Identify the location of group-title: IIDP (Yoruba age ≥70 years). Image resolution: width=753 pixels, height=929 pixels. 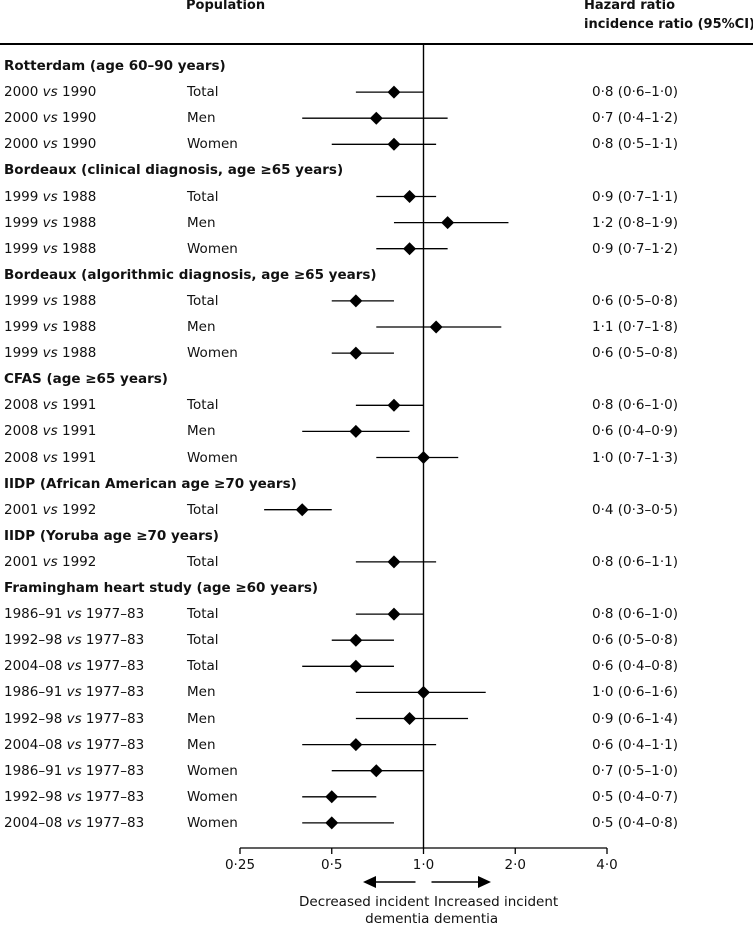
(111, 535).